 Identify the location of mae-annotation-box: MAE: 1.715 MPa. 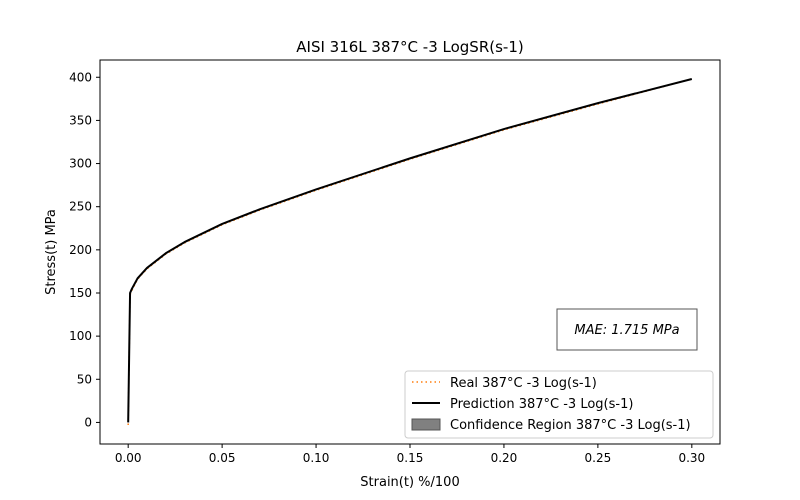
(627, 329).